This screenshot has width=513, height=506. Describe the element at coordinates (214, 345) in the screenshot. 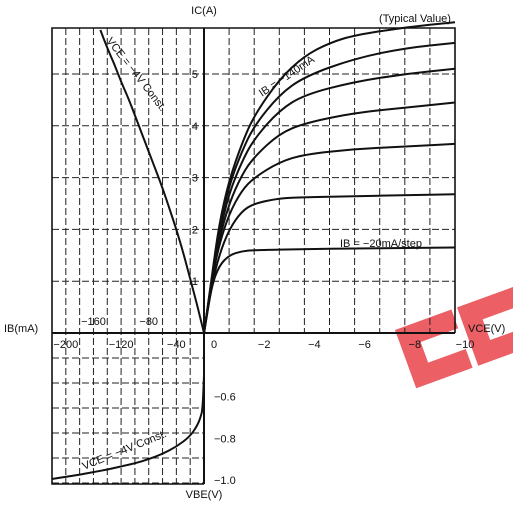

I see `vce-tick-label: 0` at that location.